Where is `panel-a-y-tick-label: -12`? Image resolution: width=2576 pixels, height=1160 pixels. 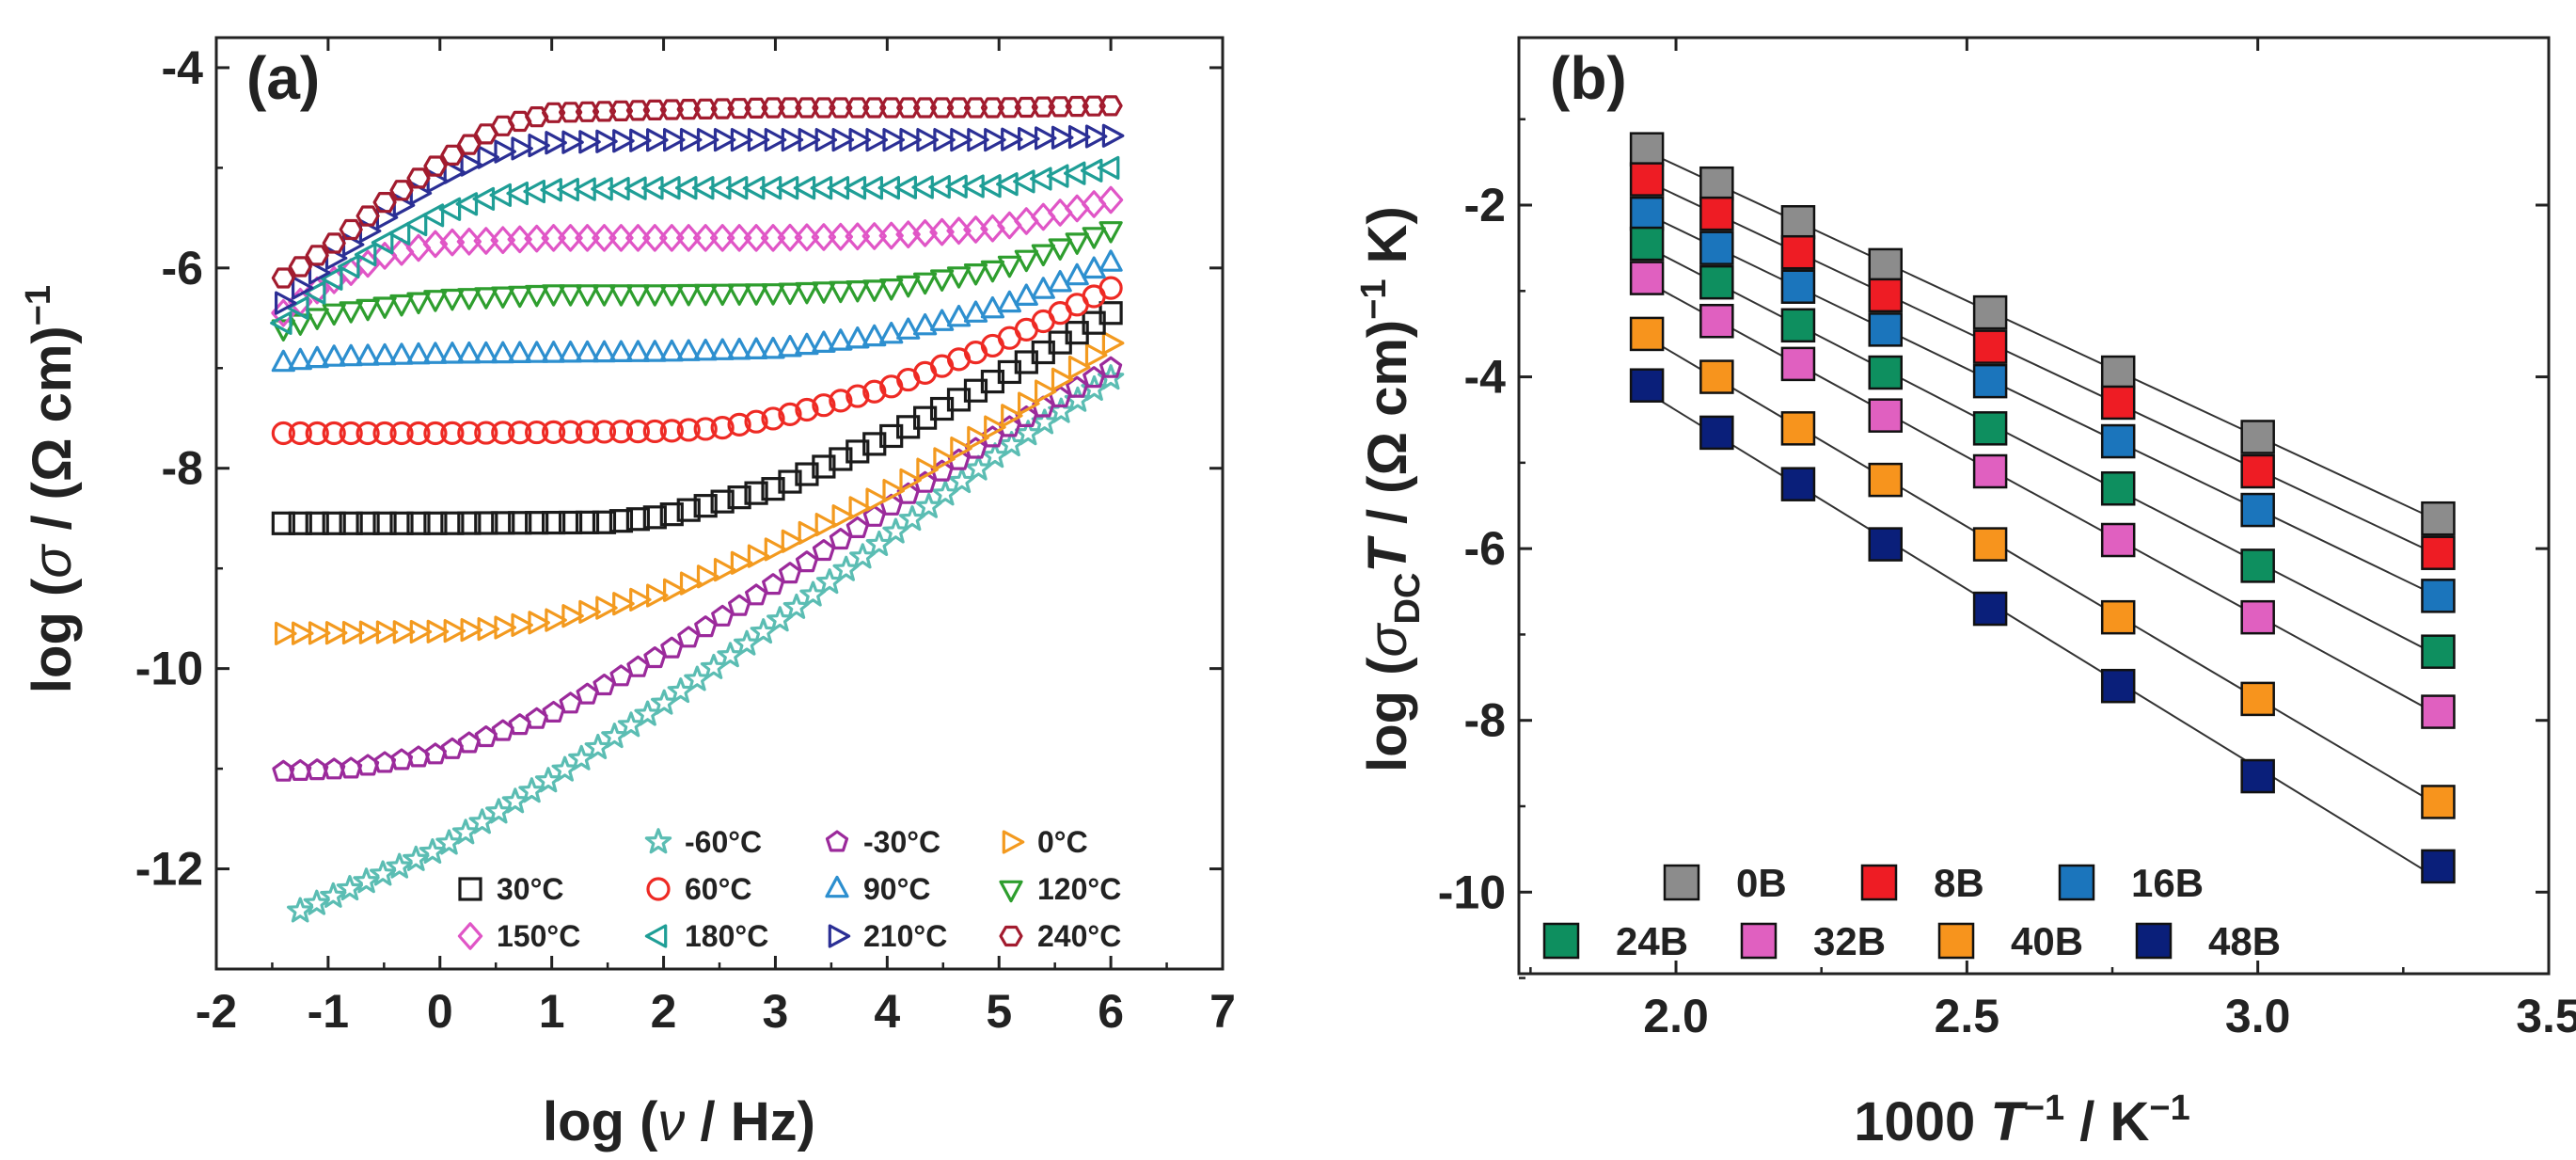
panel-a-y-tick-label: -12 is located at coordinates (169, 870).